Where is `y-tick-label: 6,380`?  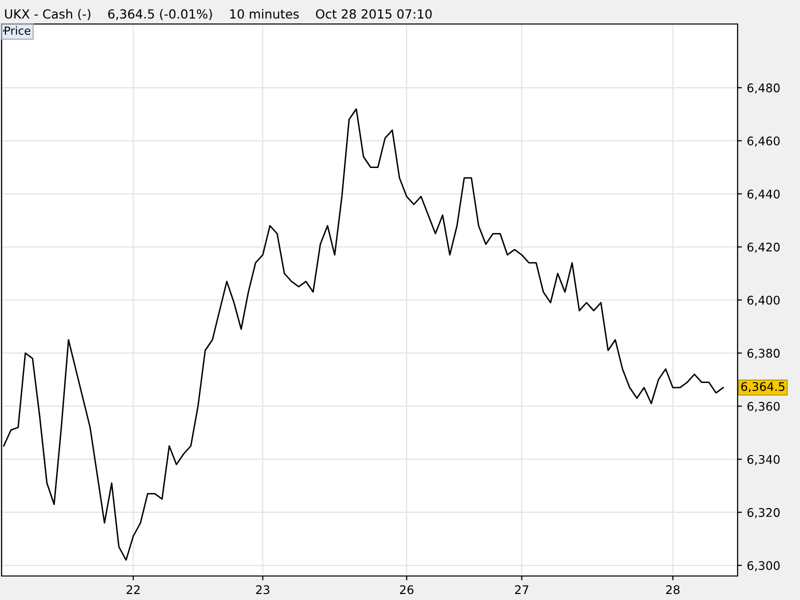
y-tick-label: 6,380 is located at coordinates (763, 353).